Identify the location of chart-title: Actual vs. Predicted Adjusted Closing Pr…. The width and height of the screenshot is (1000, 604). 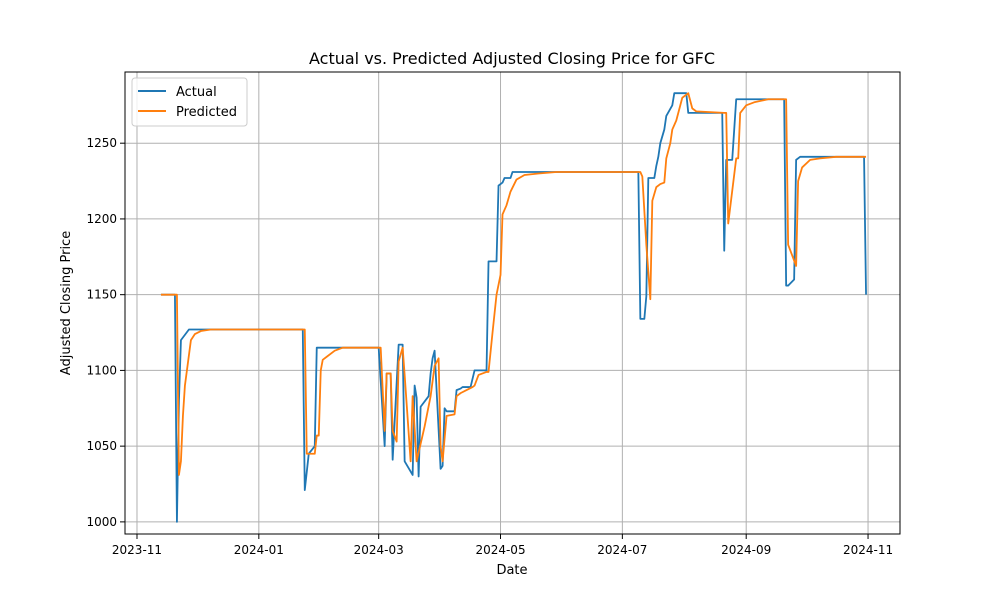
(512, 58).